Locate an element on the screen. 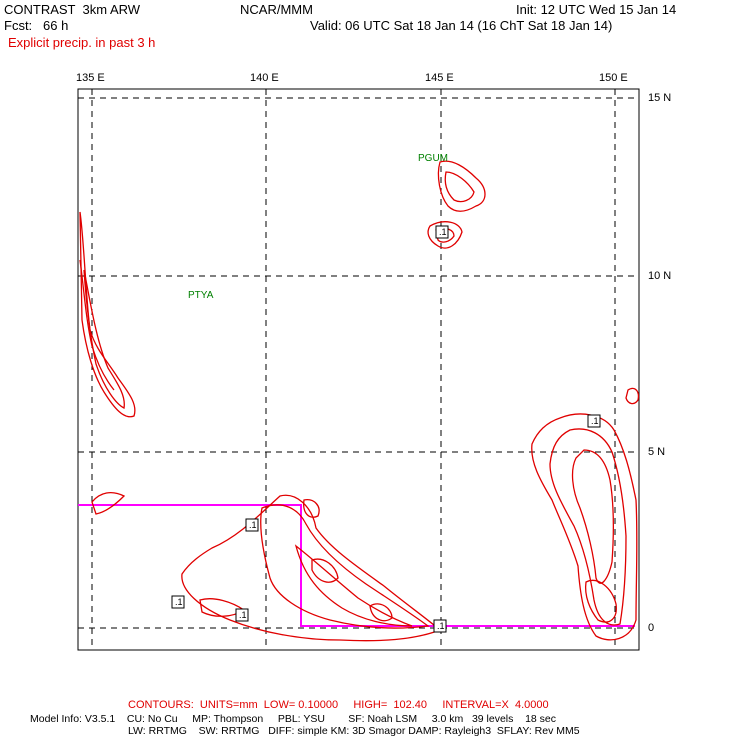 The width and height of the screenshot is (740, 740). contour-east-band-inner is located at coordinates (592, 516).